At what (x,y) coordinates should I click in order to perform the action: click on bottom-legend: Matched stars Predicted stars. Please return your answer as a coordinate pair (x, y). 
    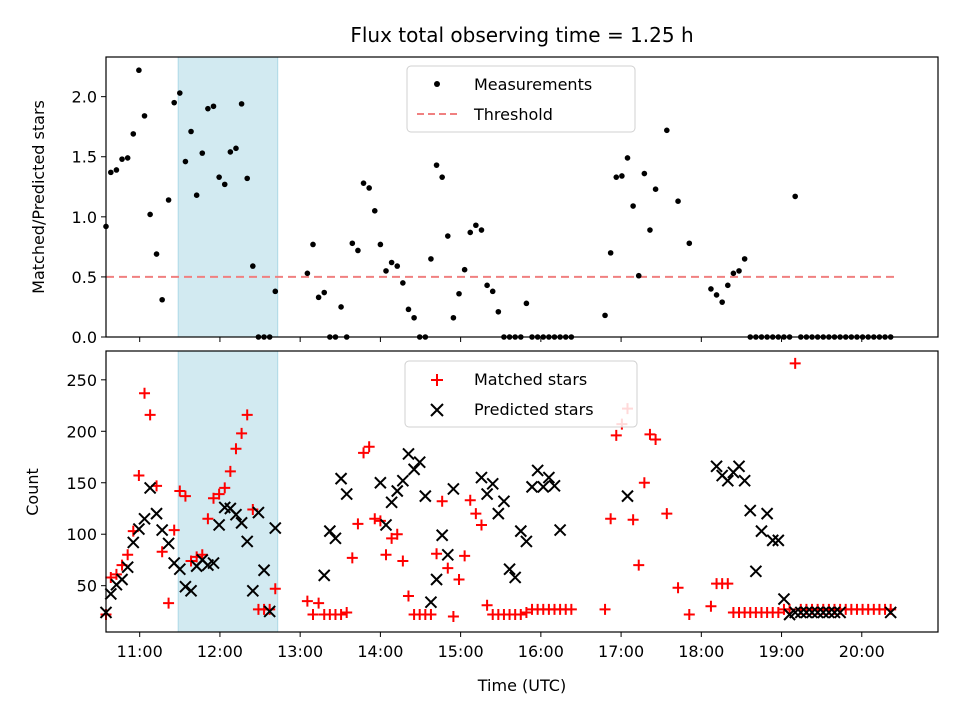
    Looking at the image, I should click on (521, 394).